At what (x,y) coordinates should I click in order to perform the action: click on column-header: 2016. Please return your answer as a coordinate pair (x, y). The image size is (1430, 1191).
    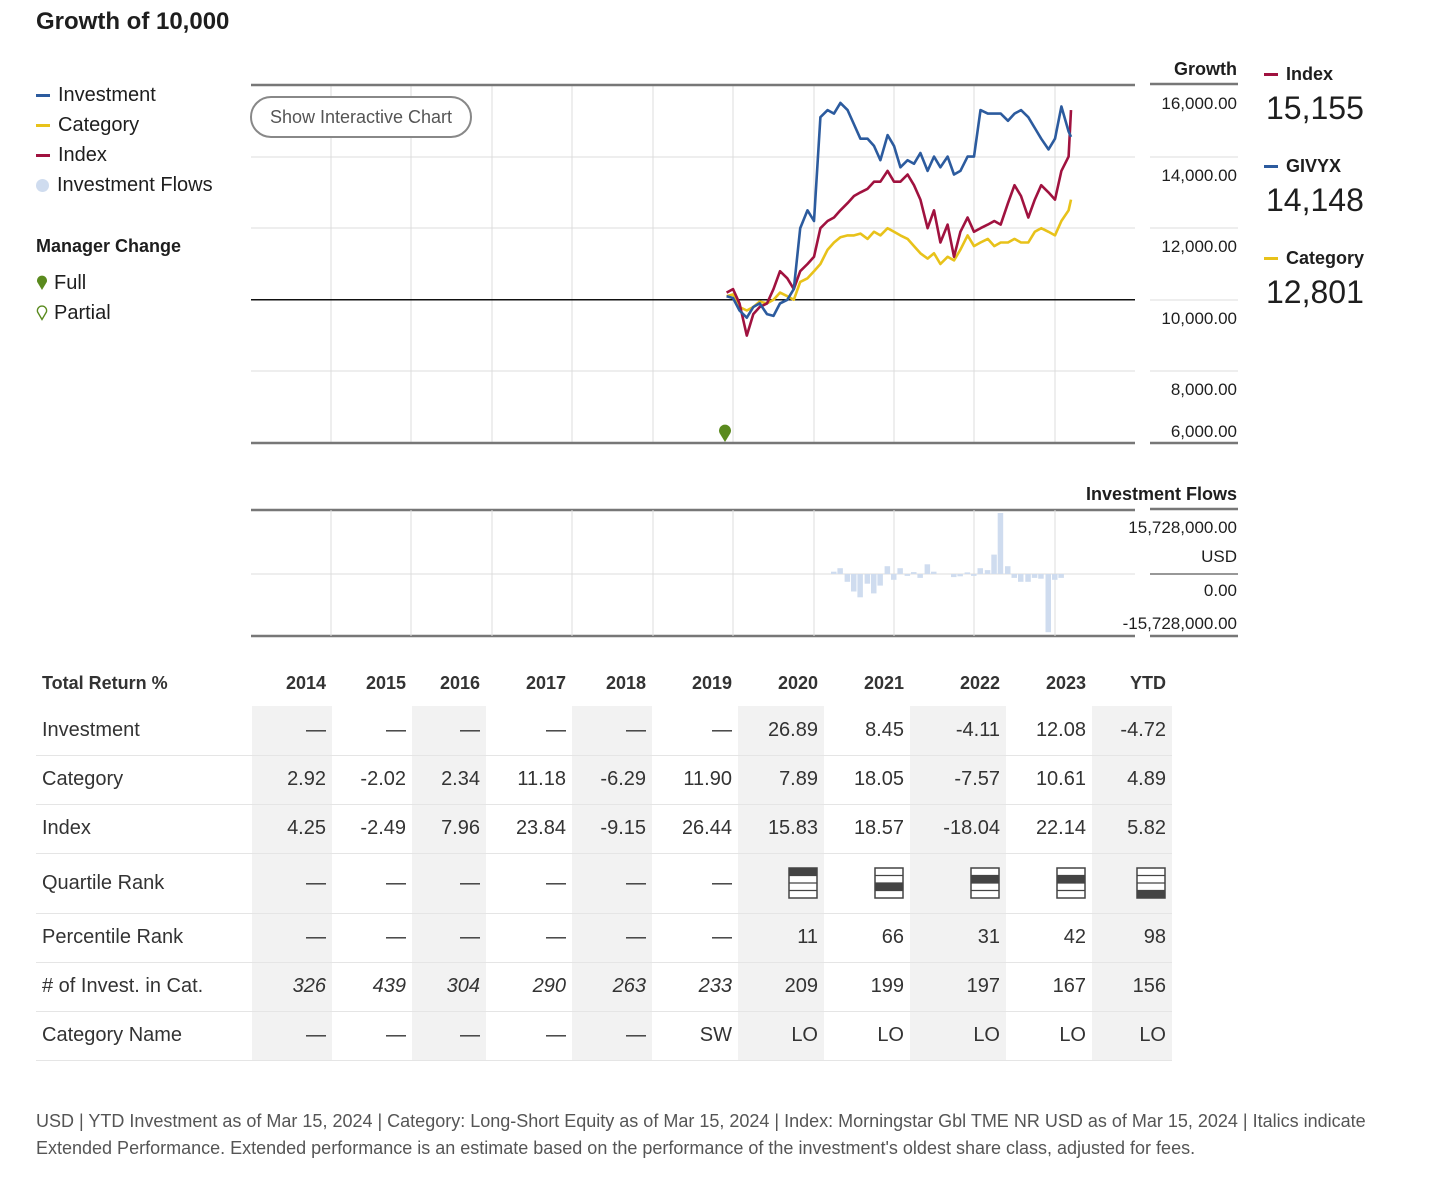
    Looking at the image, I should click on (459, 682).